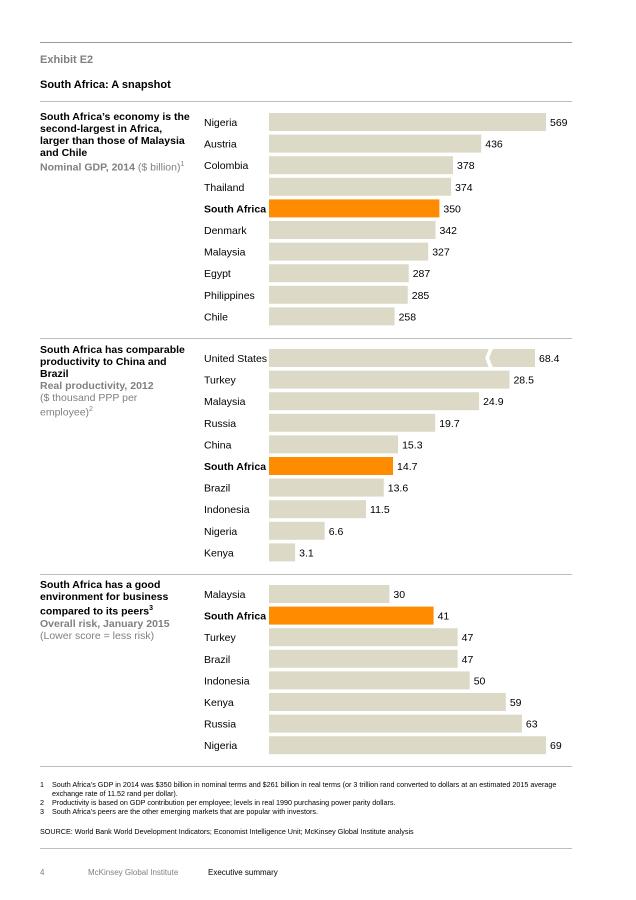 The width and height of the screenshot is (636, 900). I want to click on exhibit-label: Exhibit E2, so click(67, 60).